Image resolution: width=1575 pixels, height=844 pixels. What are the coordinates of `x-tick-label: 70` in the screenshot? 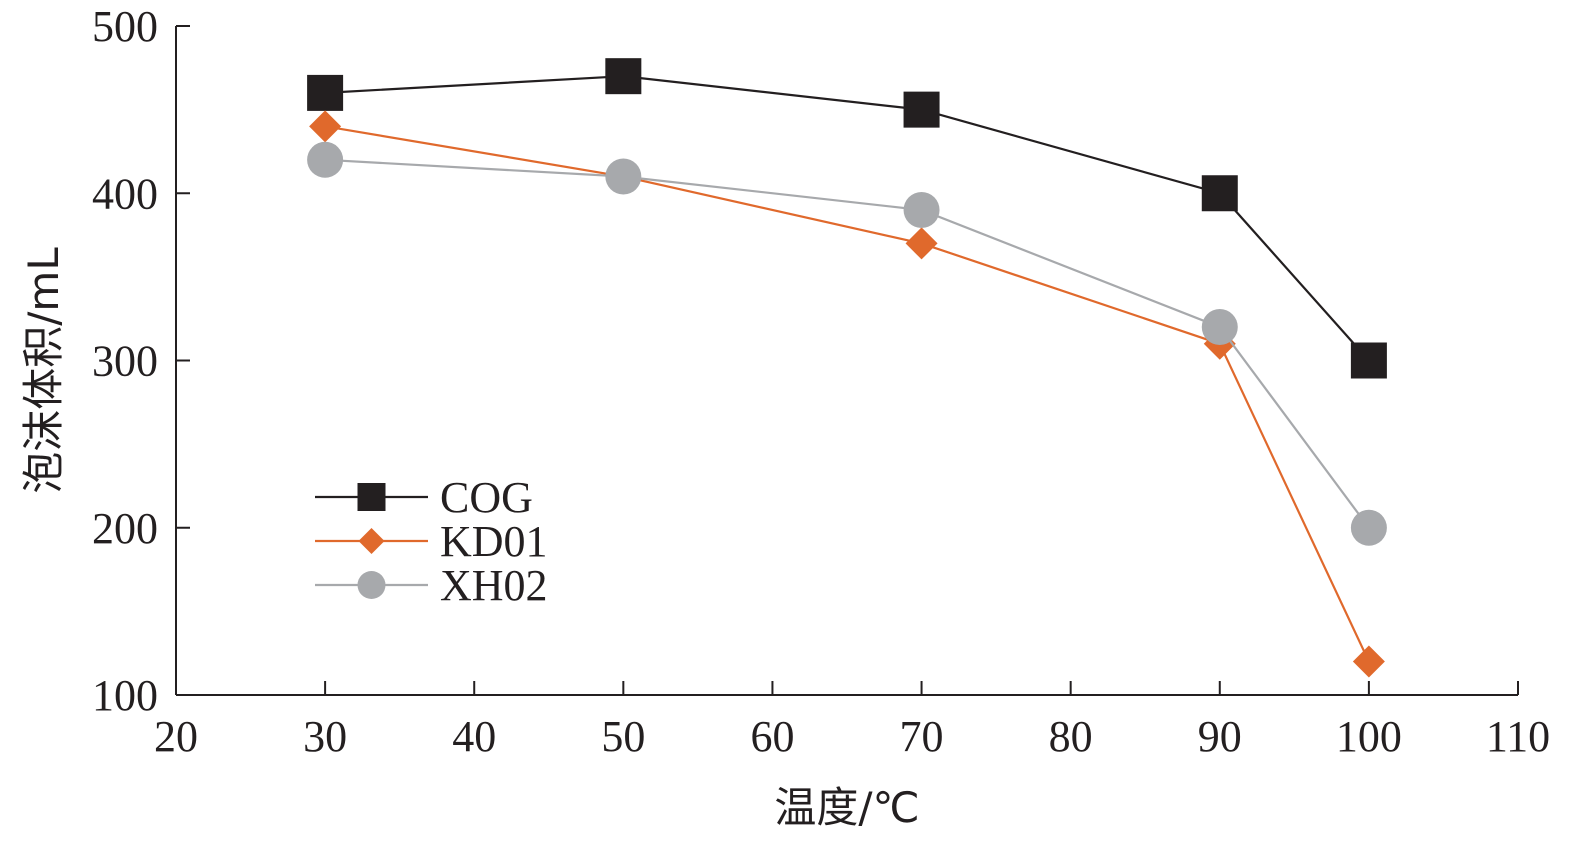 It's located at (922, 736).